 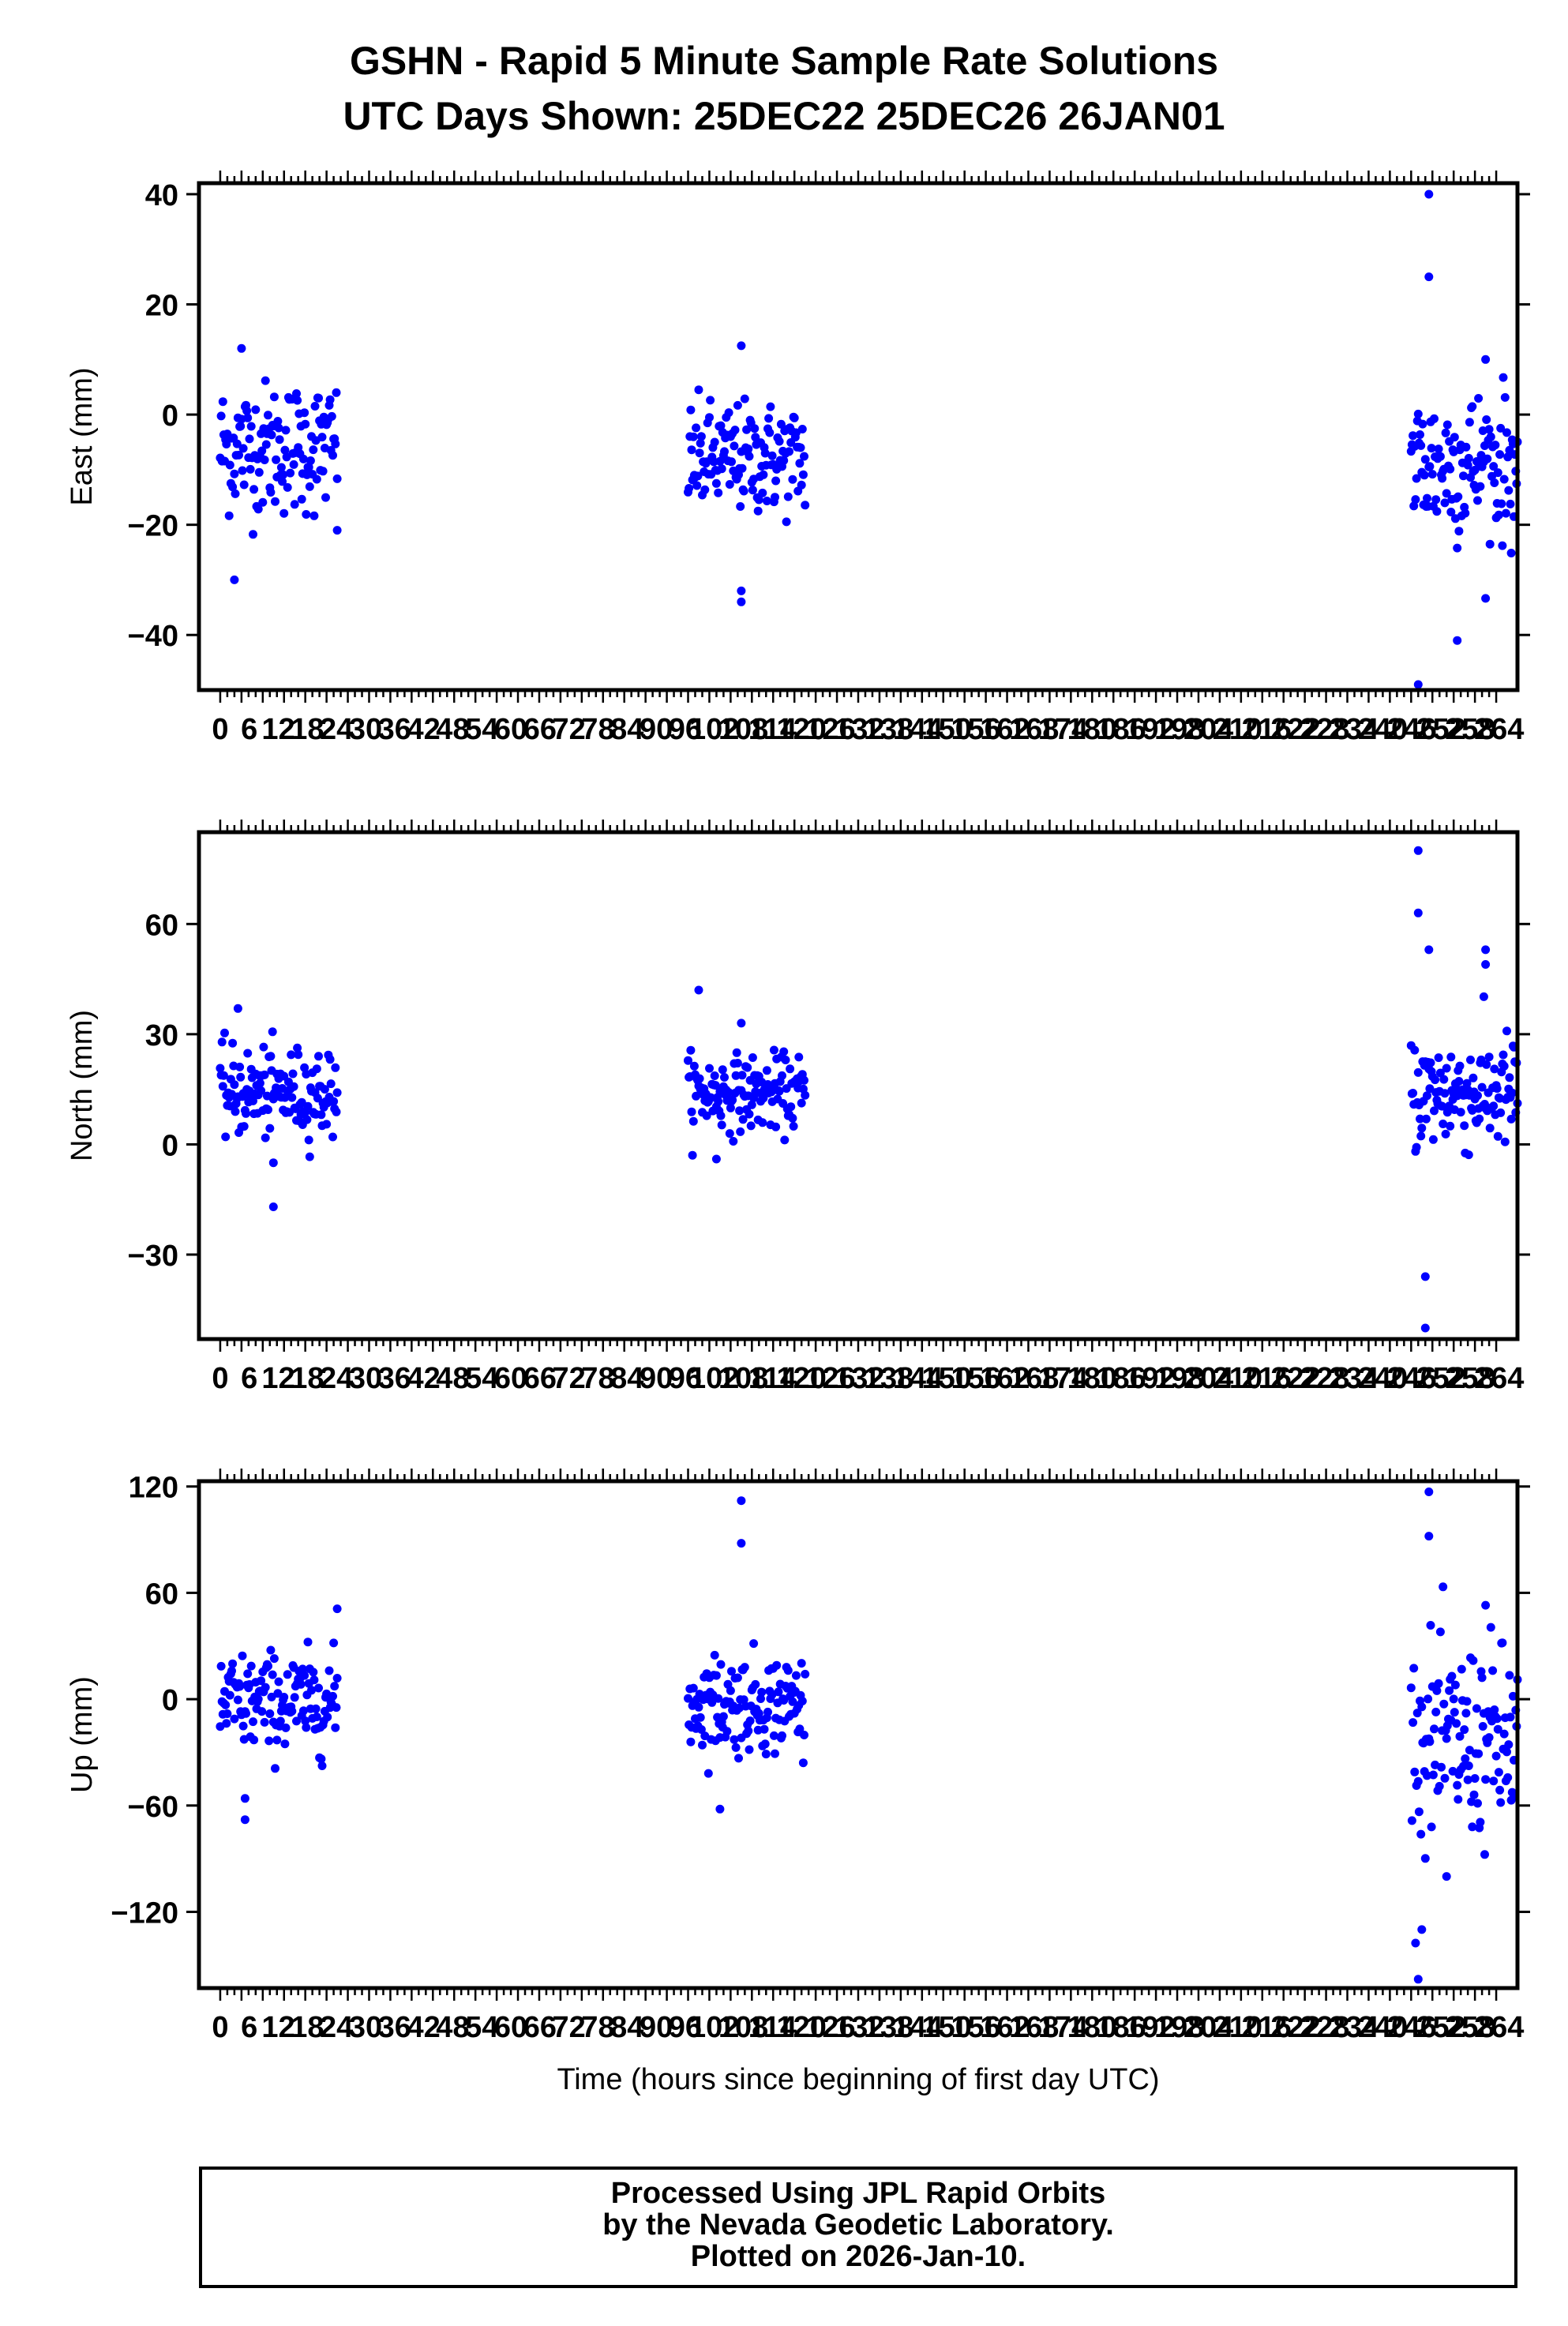 I want to click on x-tick-label: 42, so click(x=423, y=1378).